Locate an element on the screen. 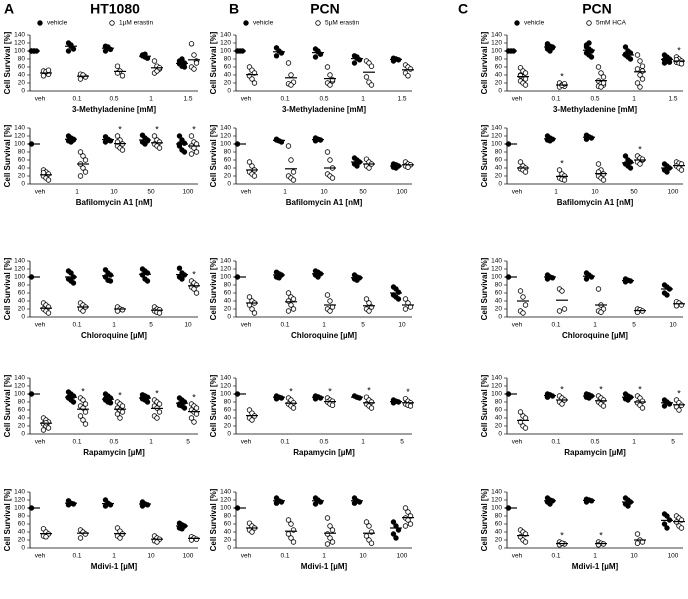 This screenshot has height=599, width=688. column-title: PCN is located at coordinates (597, 9).